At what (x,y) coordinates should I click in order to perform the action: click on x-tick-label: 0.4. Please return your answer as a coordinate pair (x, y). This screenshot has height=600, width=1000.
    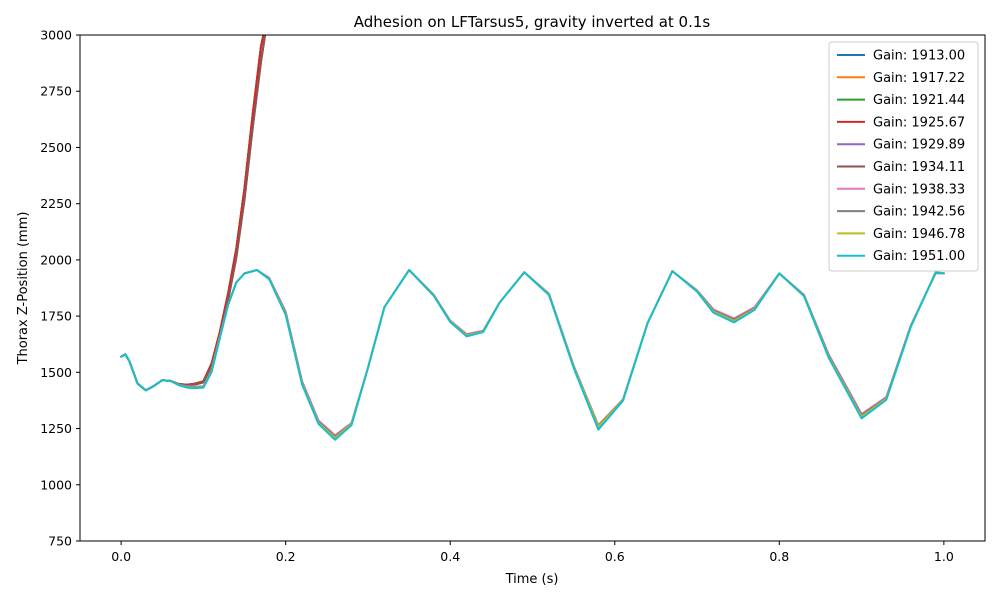
    Looking at the image, I should click on (450, 556).